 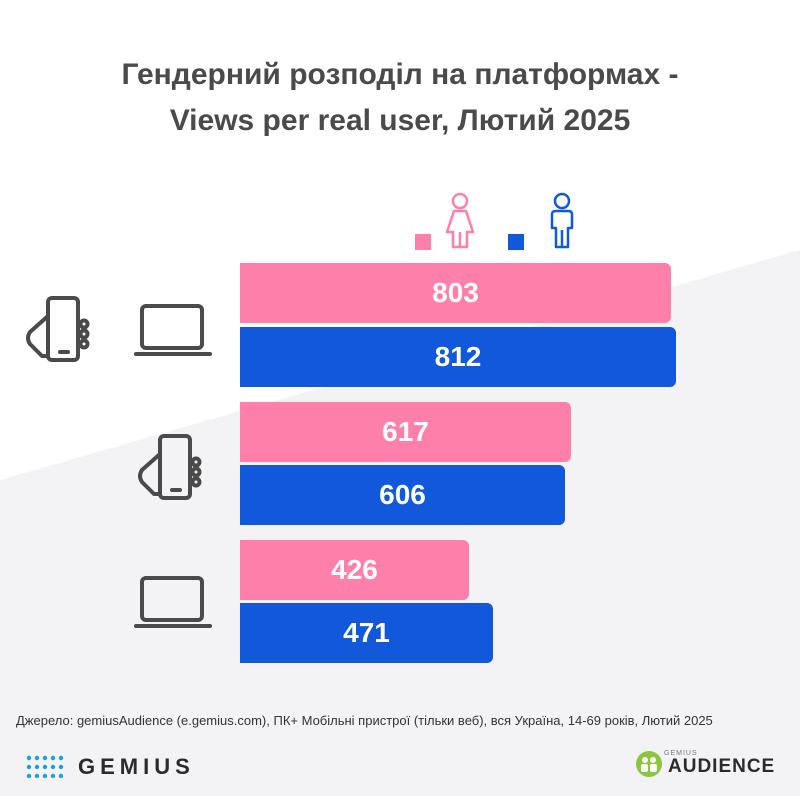 I want to click on legend-swatch-female, so click(x=423, y=242).